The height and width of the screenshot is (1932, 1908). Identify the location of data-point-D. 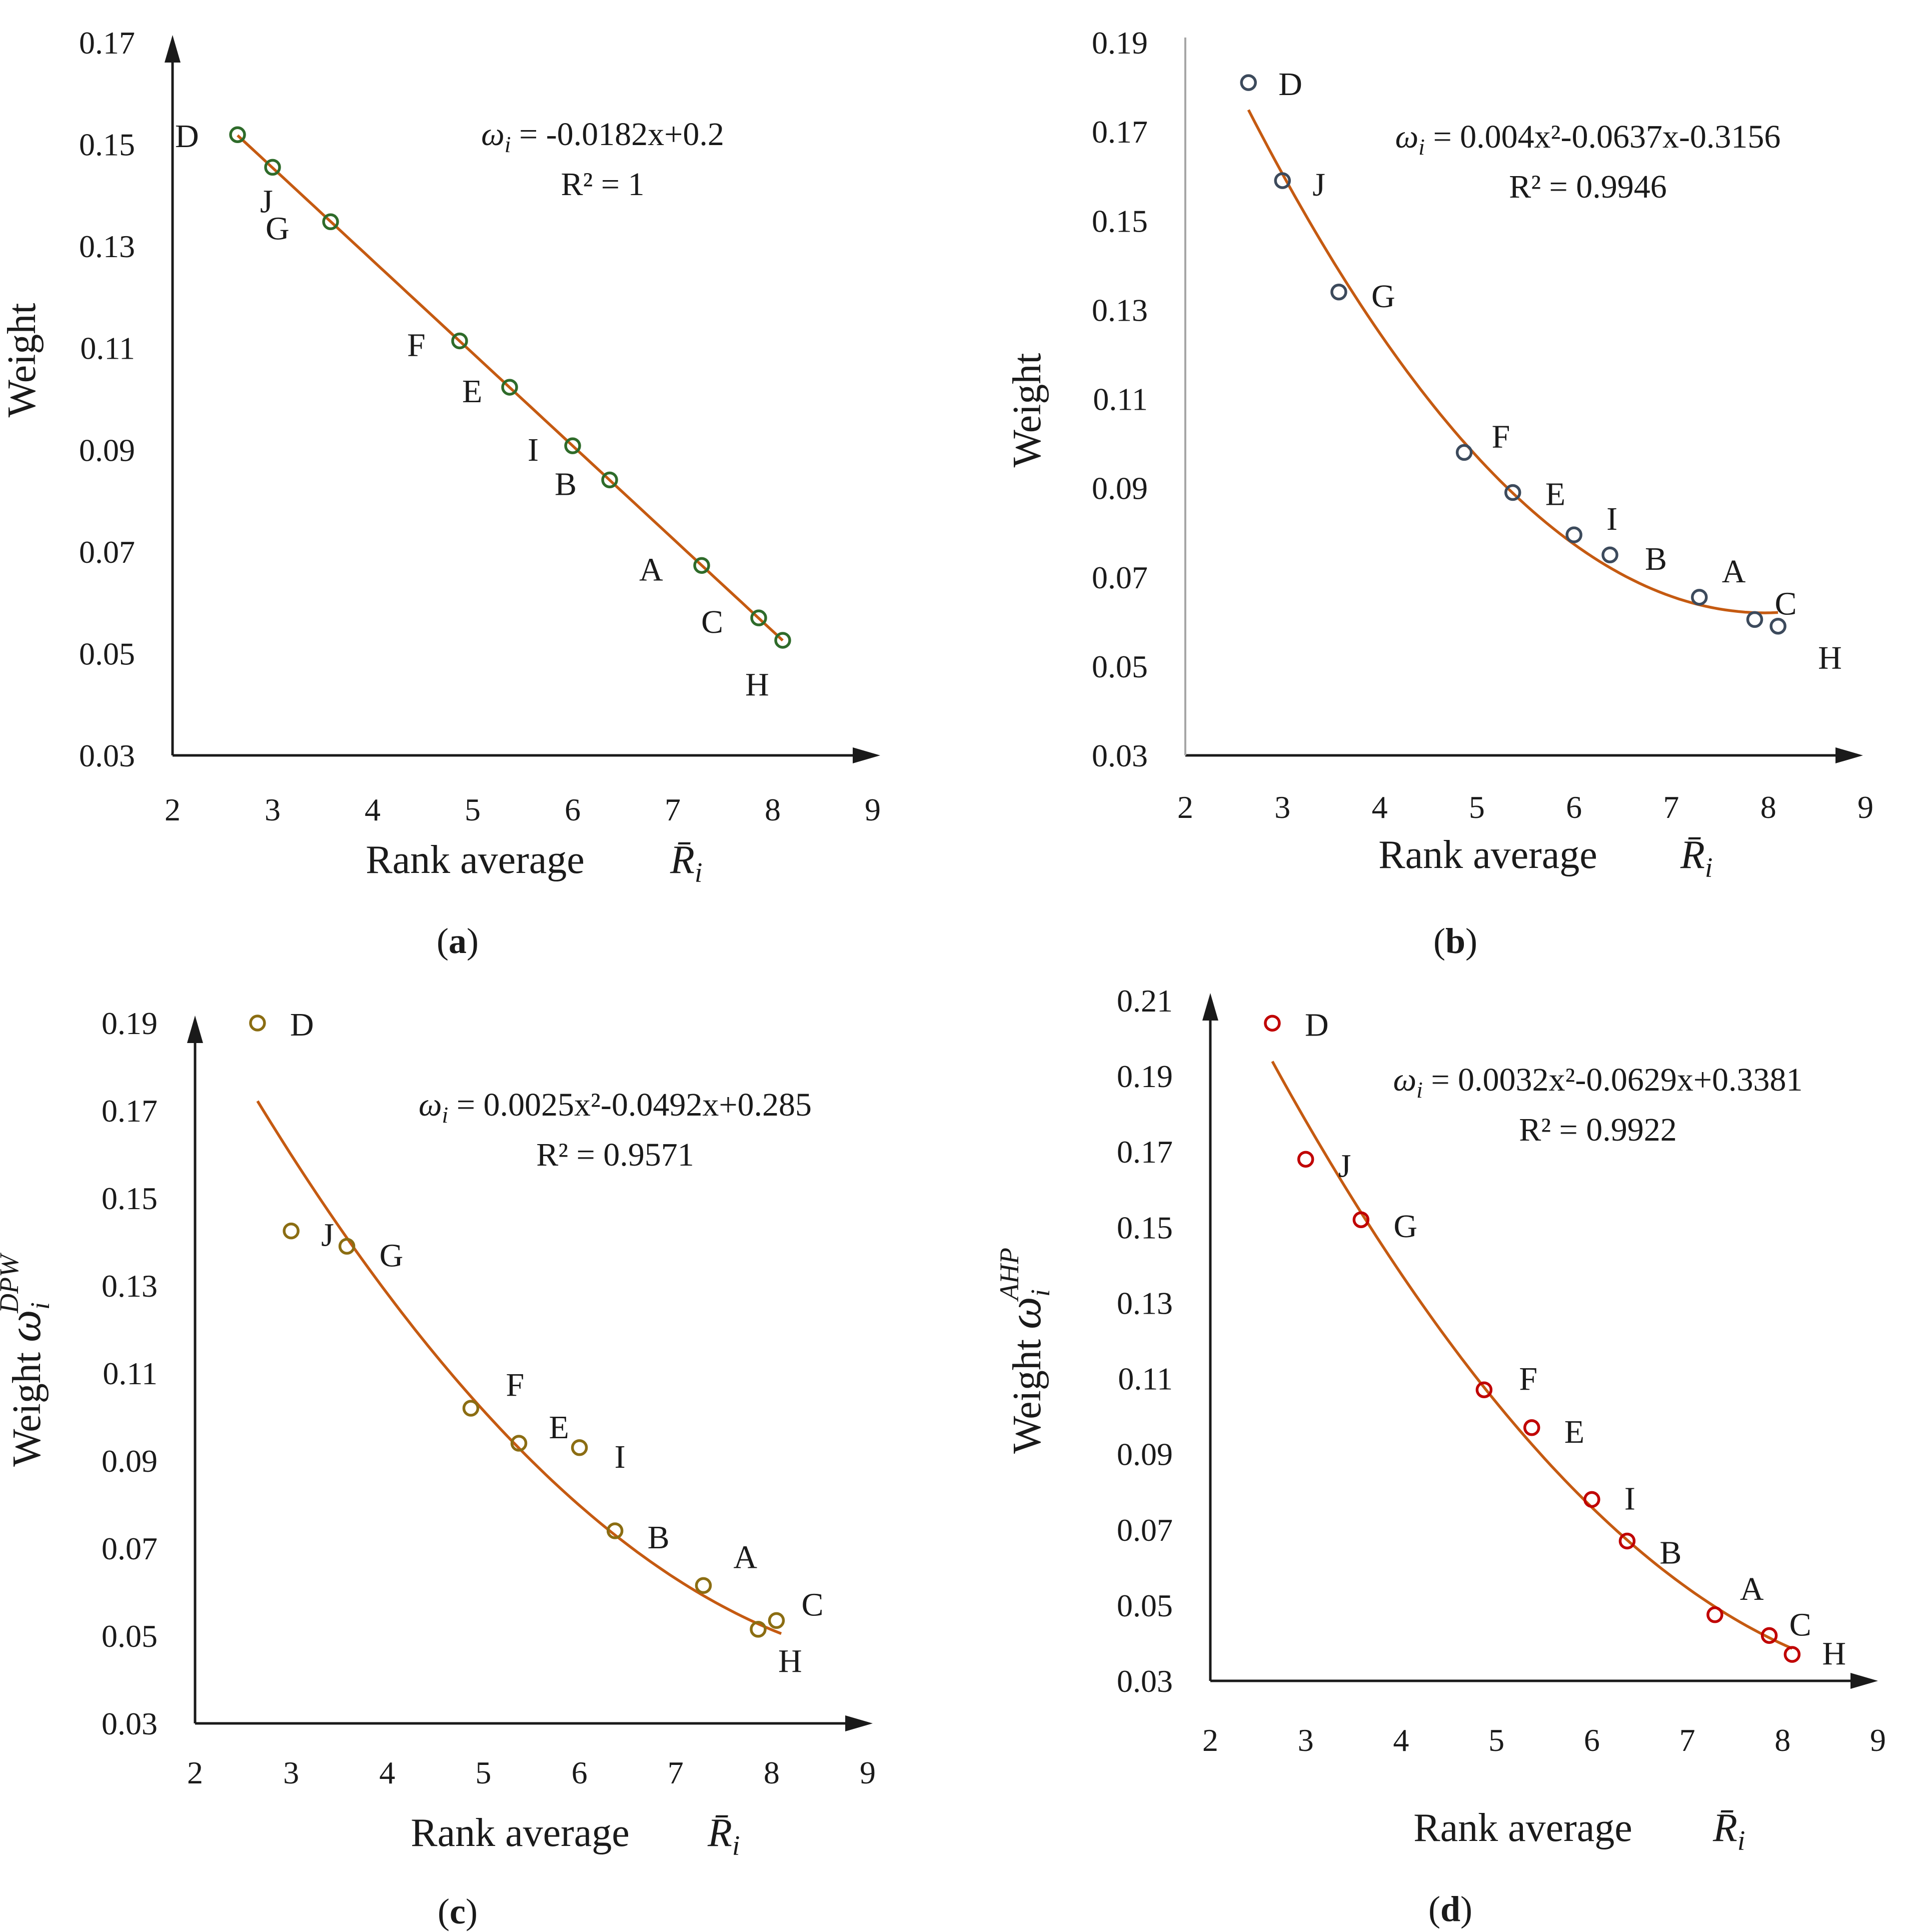
(1248, 82).